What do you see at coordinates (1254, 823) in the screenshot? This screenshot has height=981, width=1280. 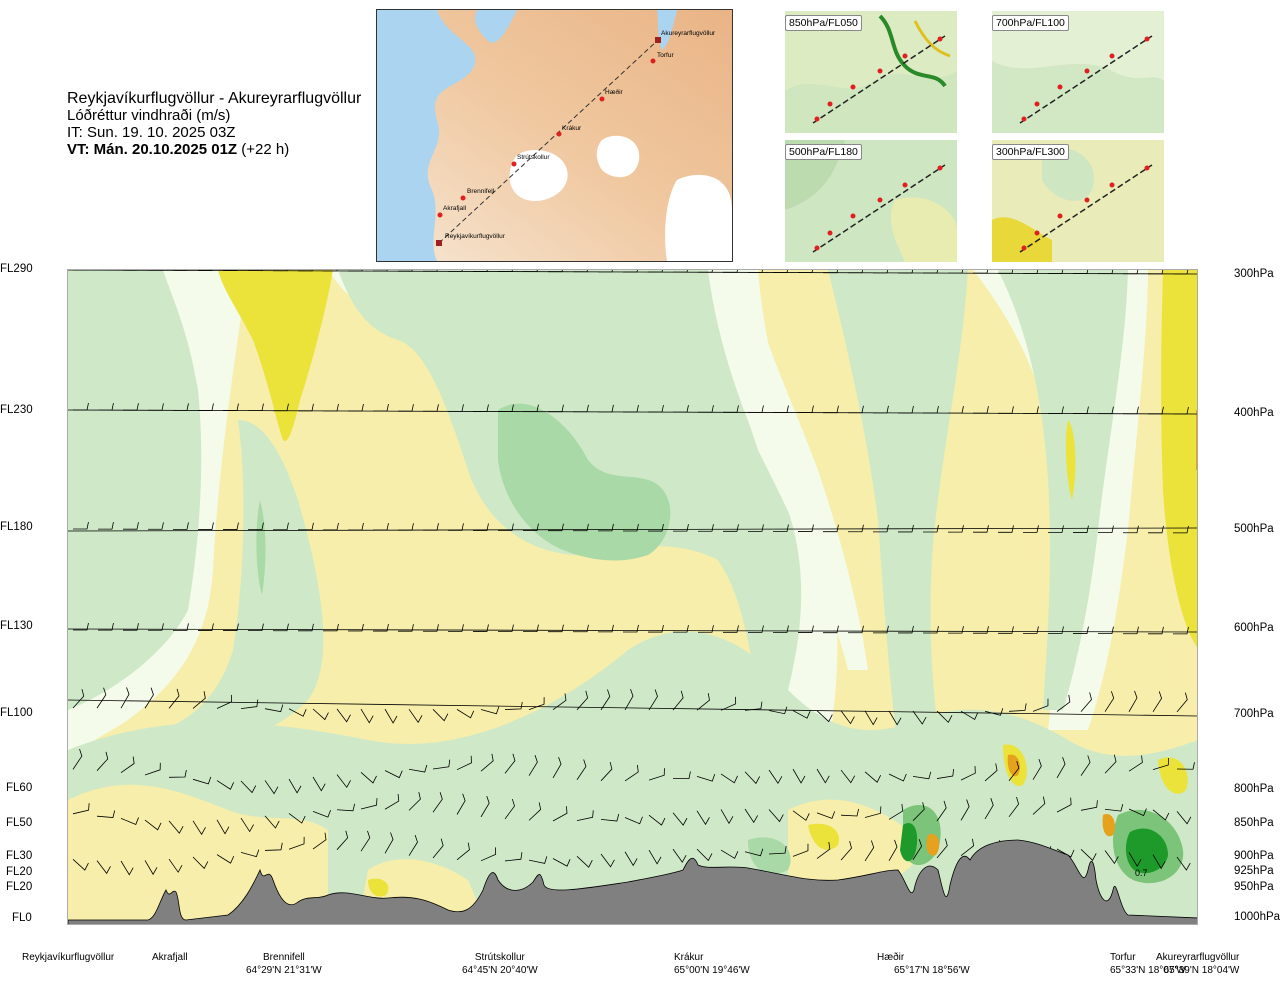 I see `hpa-label-850: 850hPa` at bounding box center [1254, 823].